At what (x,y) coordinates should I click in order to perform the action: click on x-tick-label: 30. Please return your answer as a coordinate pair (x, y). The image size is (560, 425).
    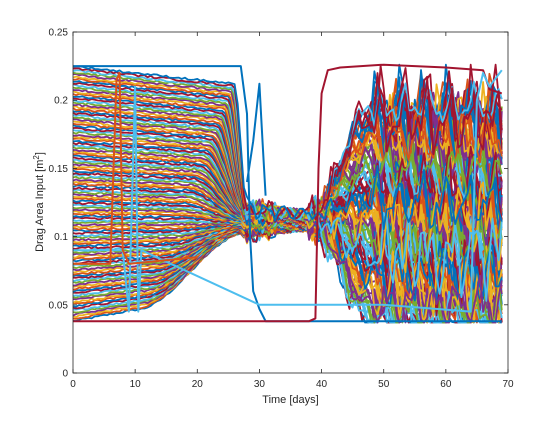
    Looking at the image, I should click on (260, 384).